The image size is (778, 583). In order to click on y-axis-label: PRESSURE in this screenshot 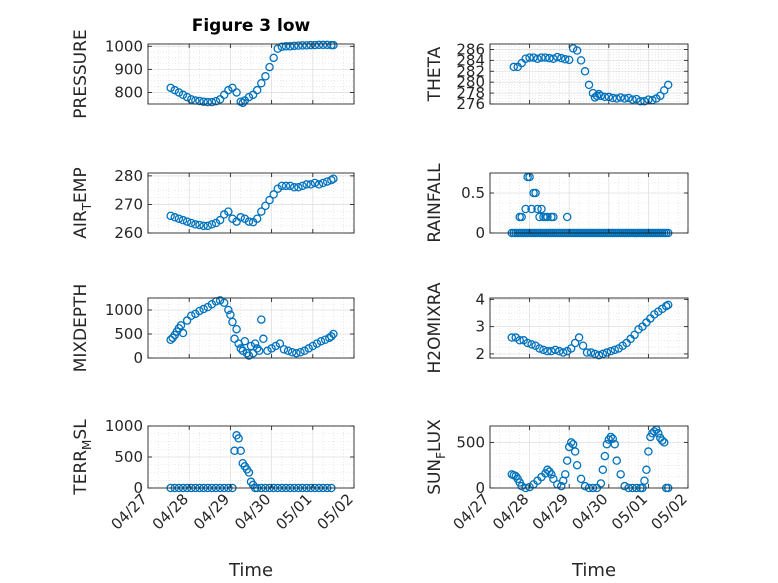, I will do `click(81, 73)`.